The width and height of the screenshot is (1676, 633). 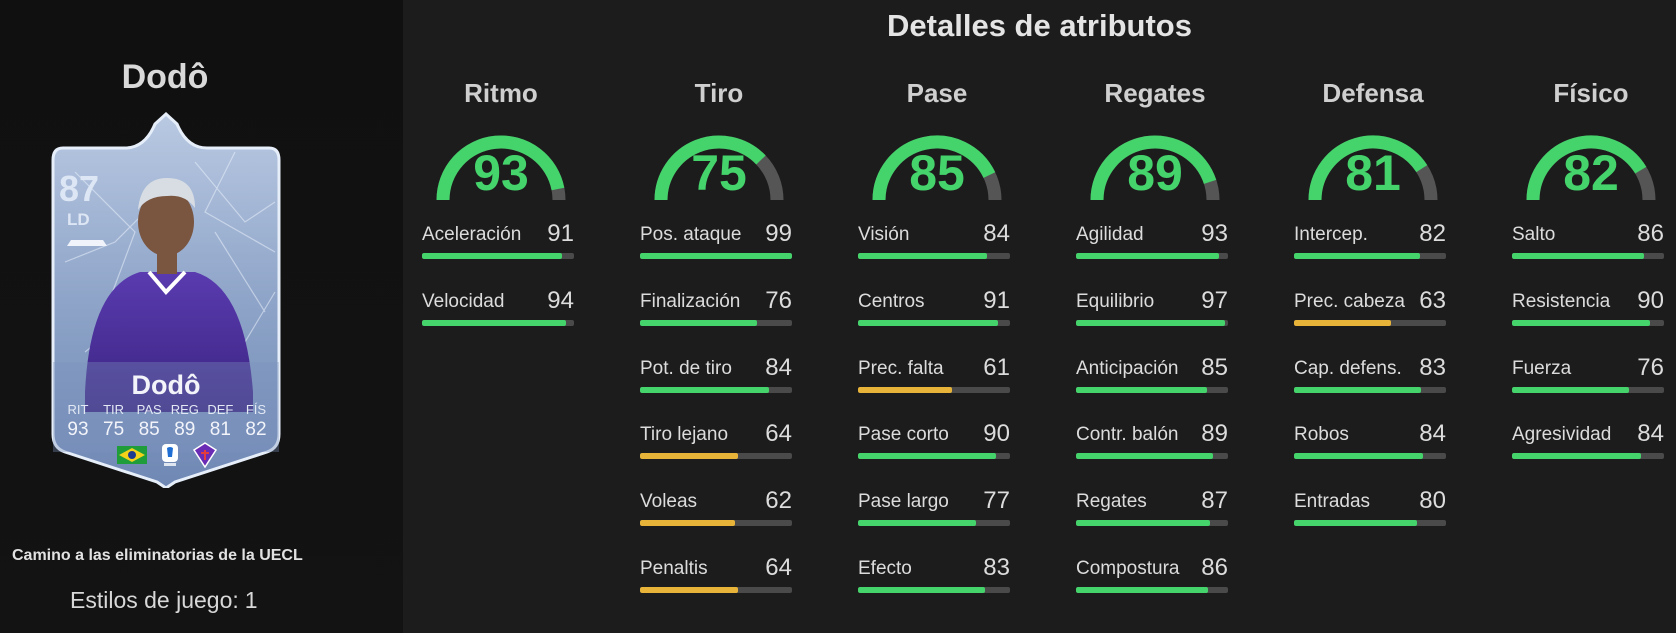 I want to click on attribute-name: Salto, so click(x=1534, y=234).